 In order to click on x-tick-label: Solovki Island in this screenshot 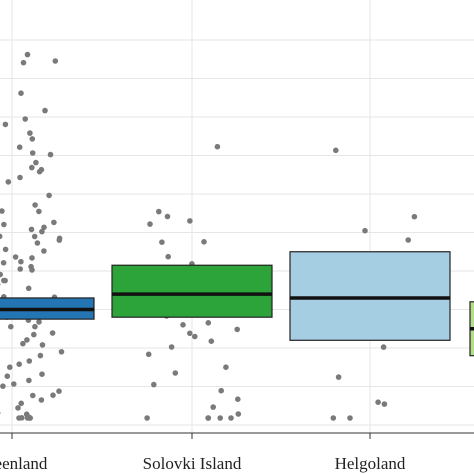, I will do `click(192, 463)`.